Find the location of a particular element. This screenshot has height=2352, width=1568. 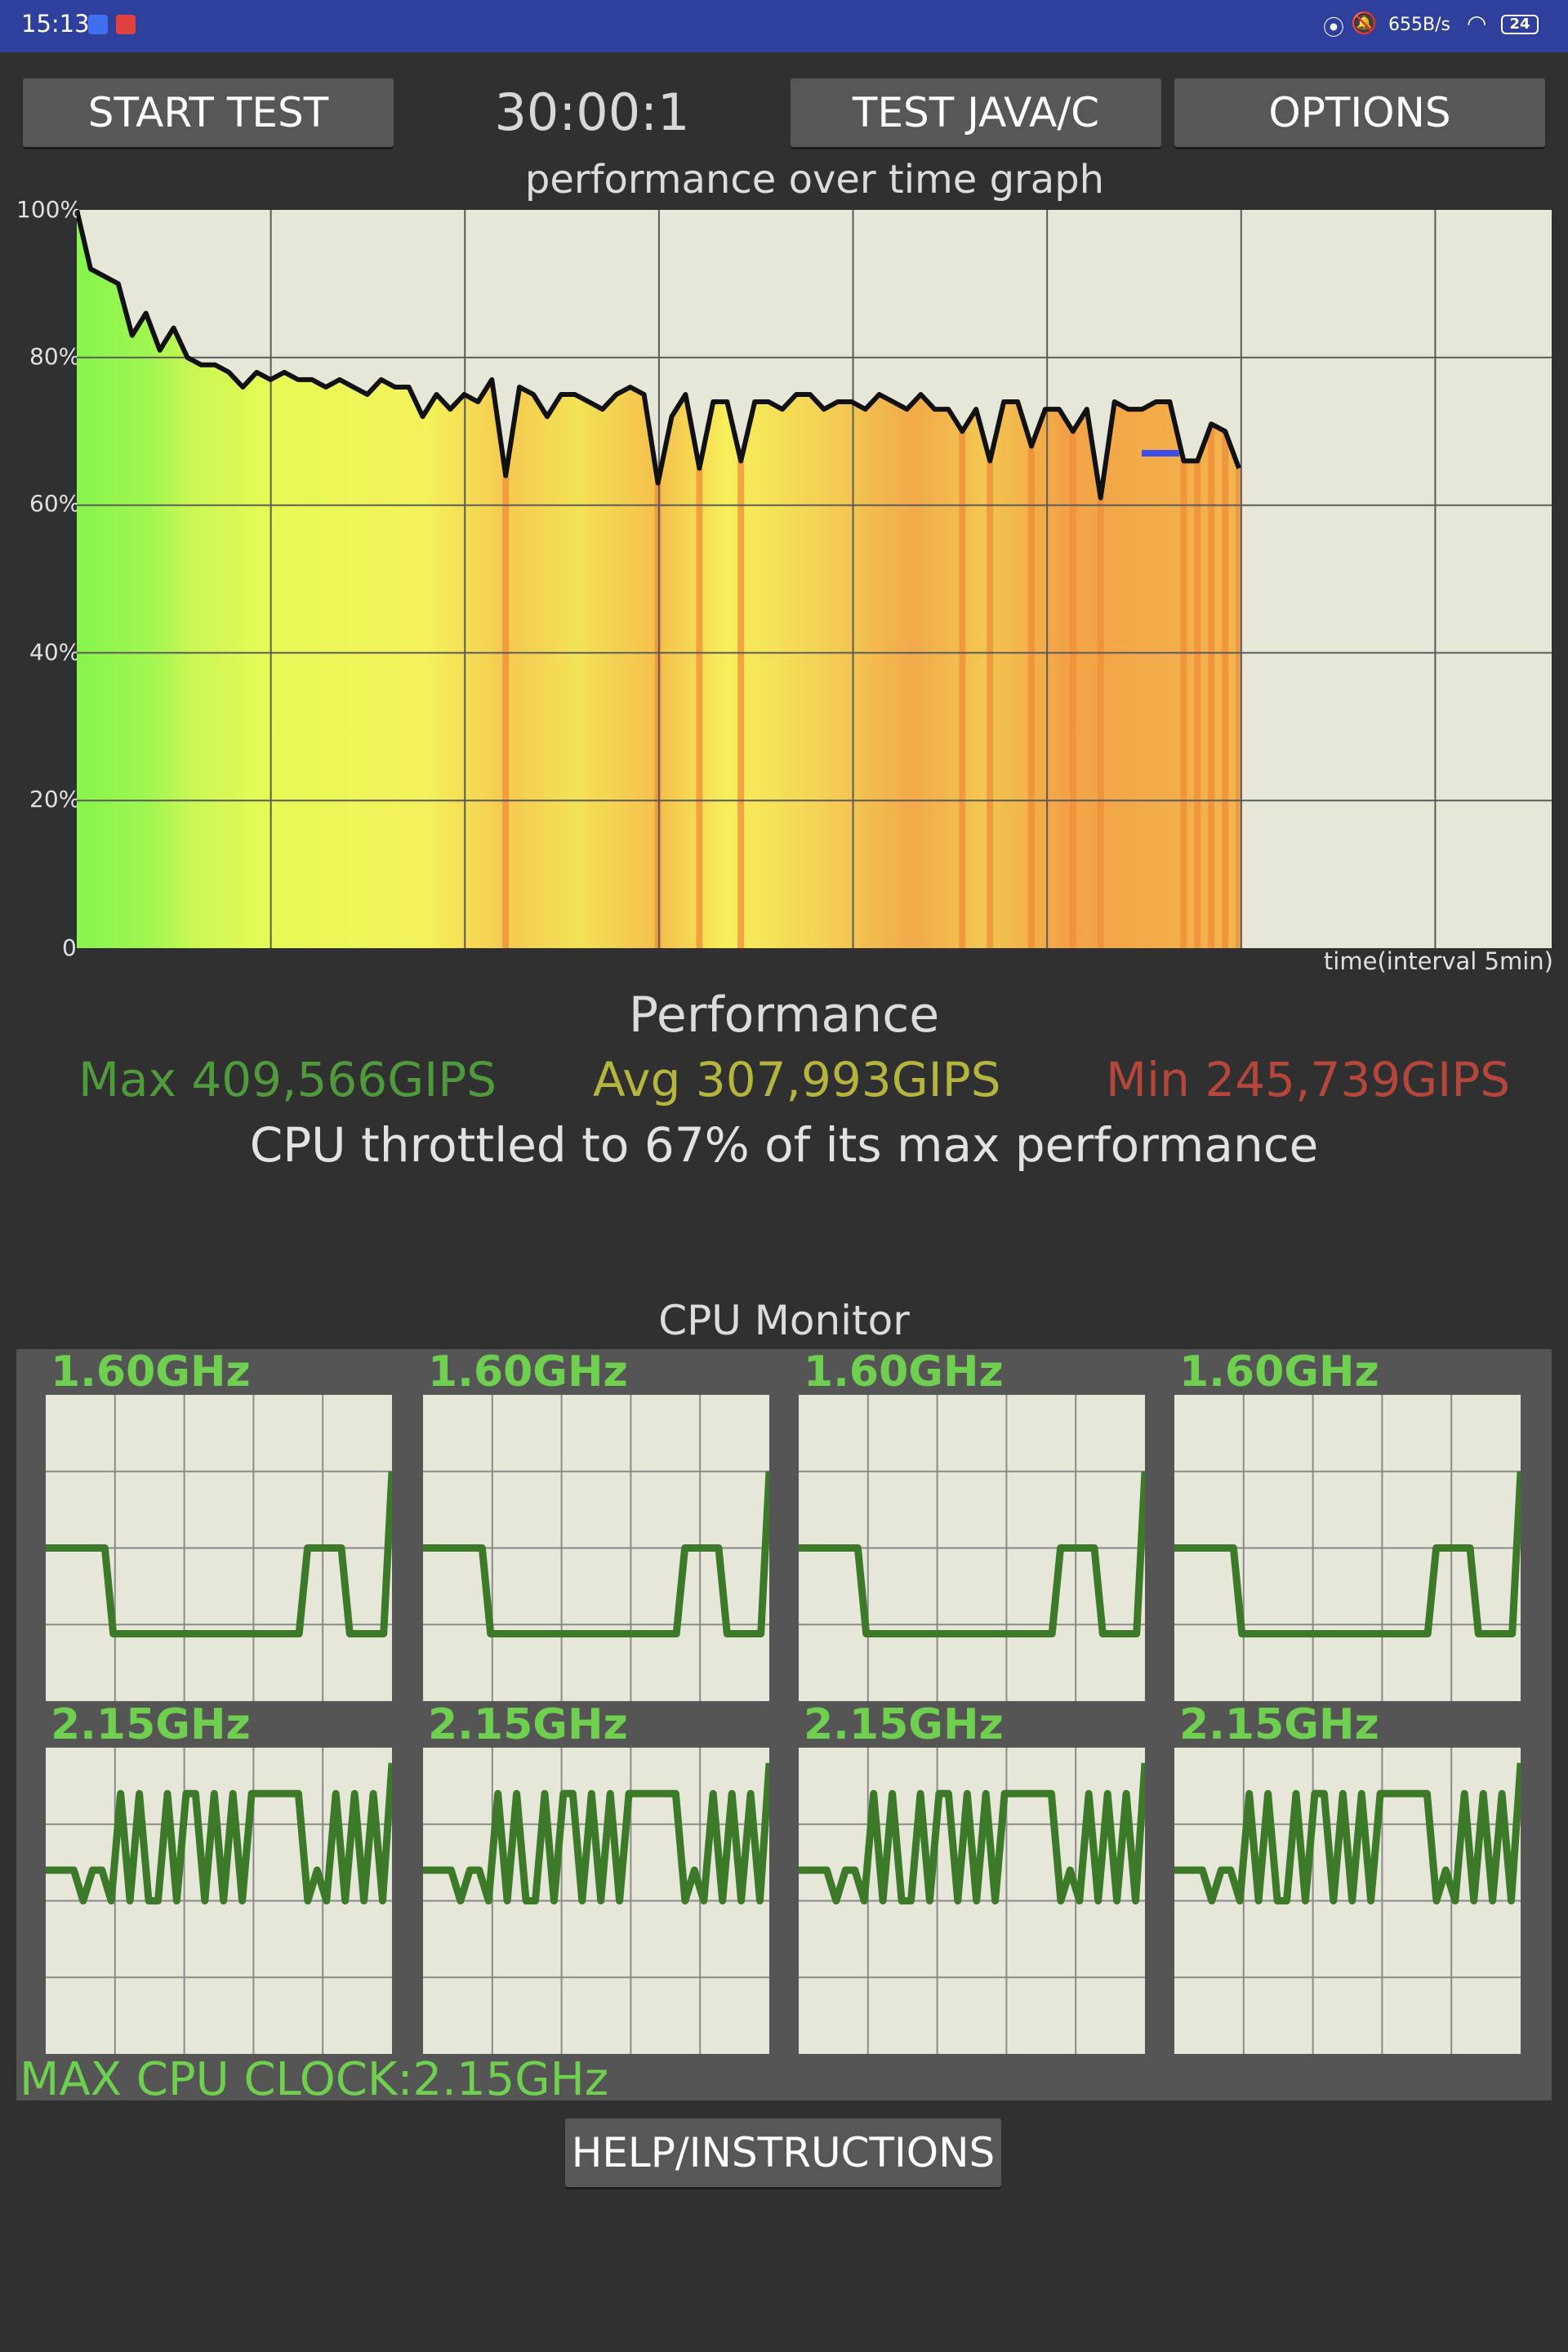

status-time: 15:13 is located at coordinates (55, 24).